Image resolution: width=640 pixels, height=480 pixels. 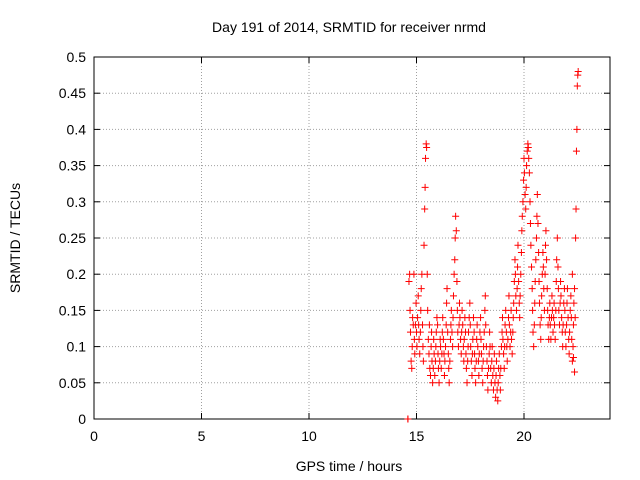 I want to click on x-tick-label: 10, so click(x=309, y=436).